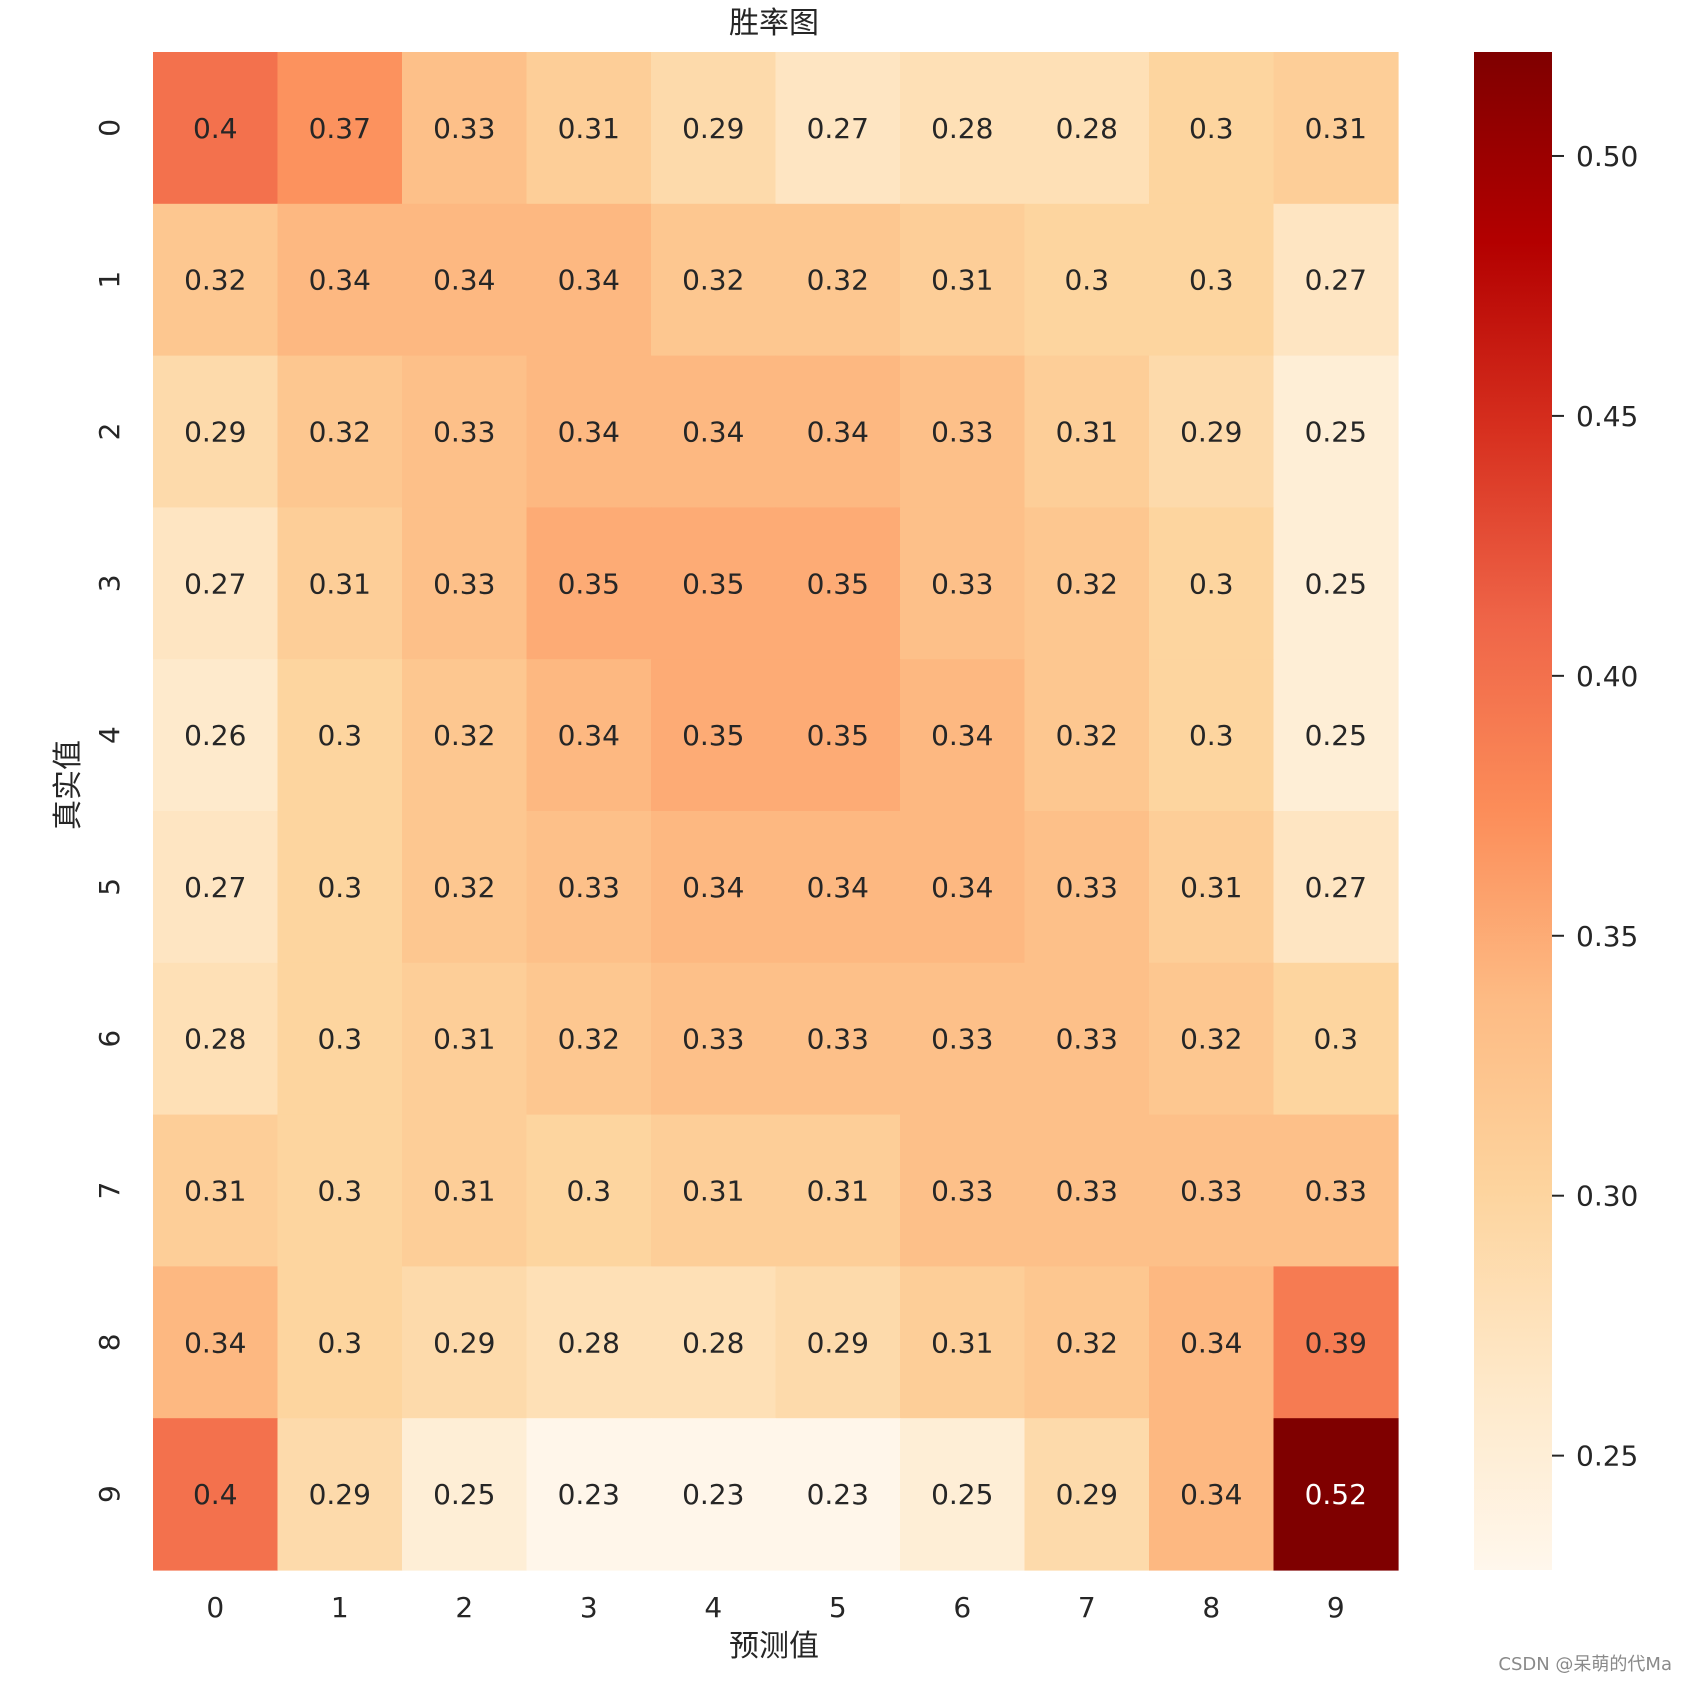 The height and width of the screenshot is (1682, 1682). I want to click on cell-value-label: 0.39, so click(1336, 1342).